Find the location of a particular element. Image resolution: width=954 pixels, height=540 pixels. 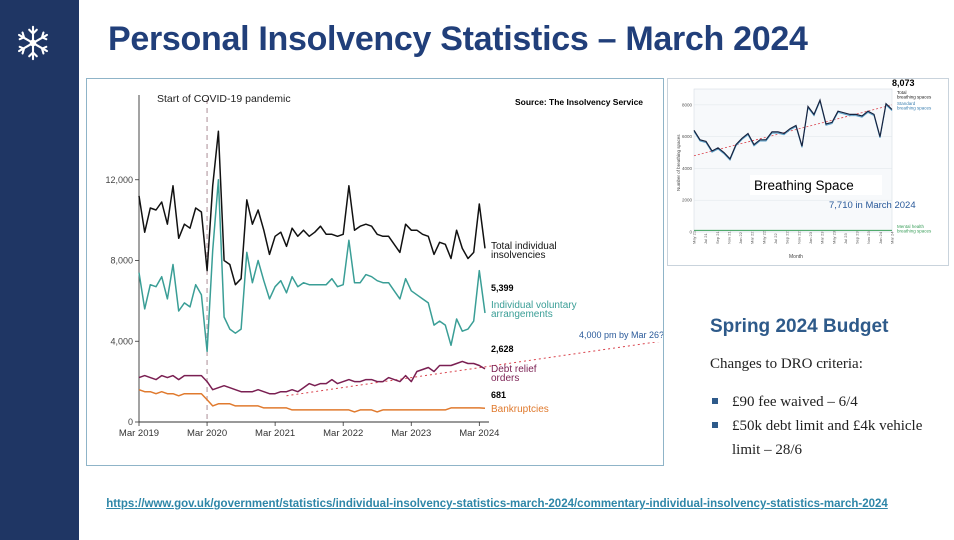

inset-x-tick-label: Sep 23 is located at coordinates (857, 237).